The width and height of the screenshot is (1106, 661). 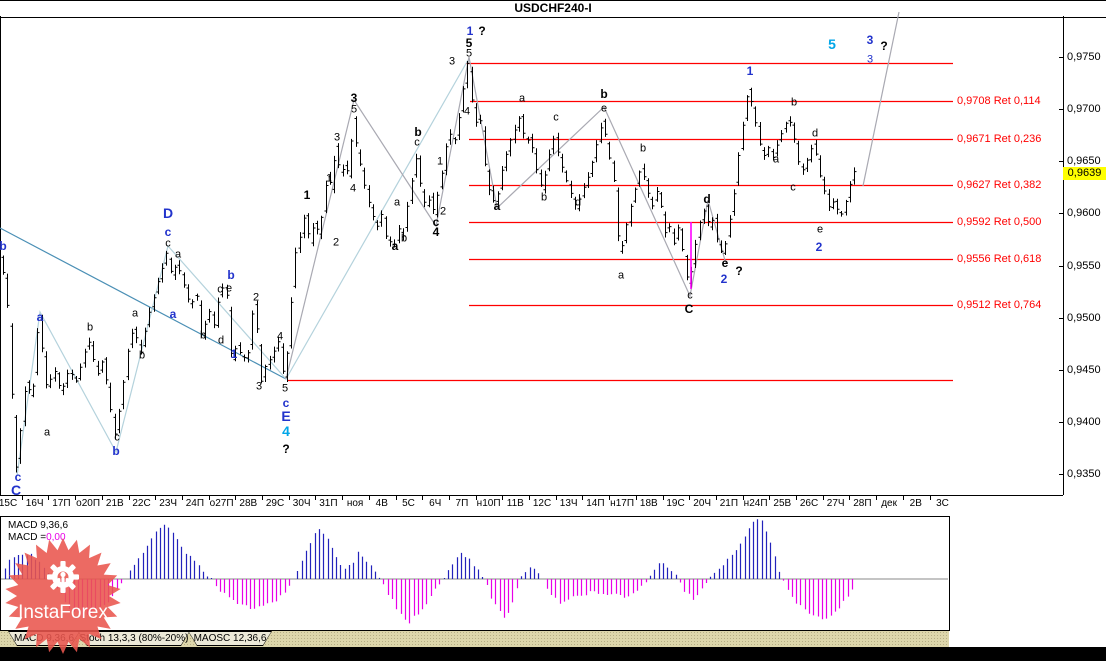 I want to click on time-label: 30Ч, so click(x=301, y=503).